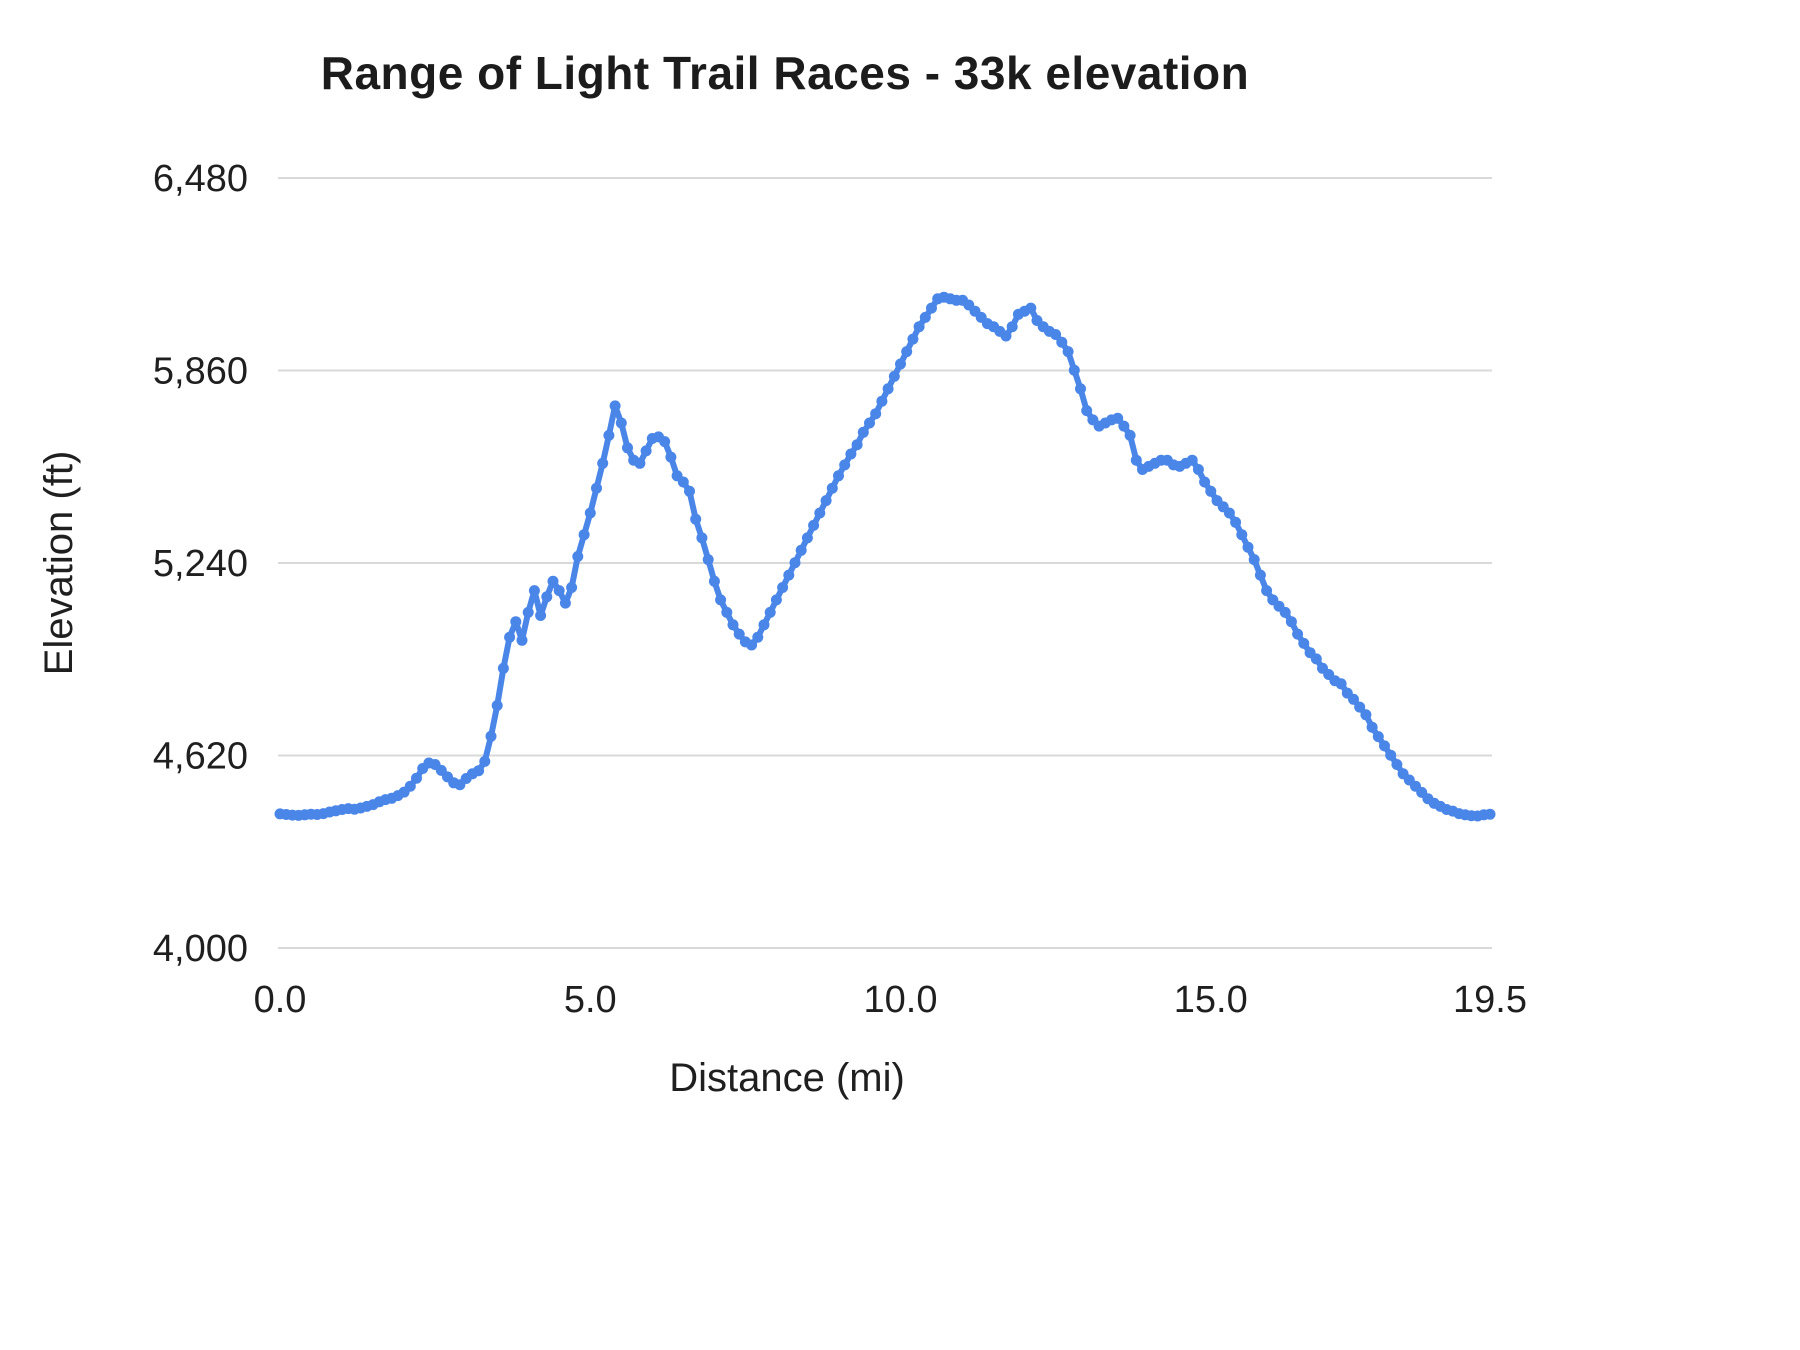 Image resolution: width=1800 pixels, height=1350 pixels. I want to click on x-axis-title: Distance (mi), so click(787, 1078).